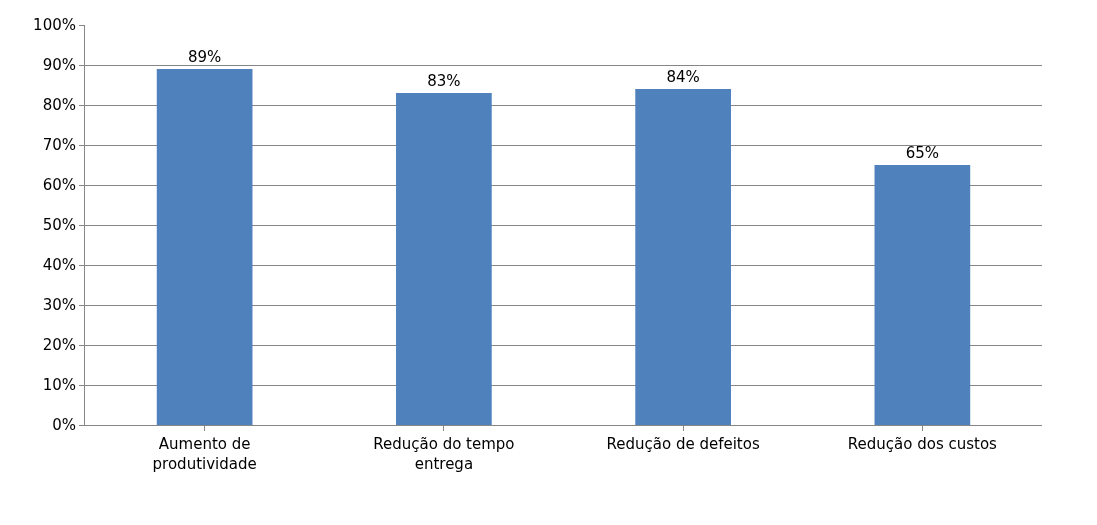  What do you see at coordinates (683, 444) in the screenshot?
I see `x-tick-label: Redução de defeitos` at bounding box center [683, 444].